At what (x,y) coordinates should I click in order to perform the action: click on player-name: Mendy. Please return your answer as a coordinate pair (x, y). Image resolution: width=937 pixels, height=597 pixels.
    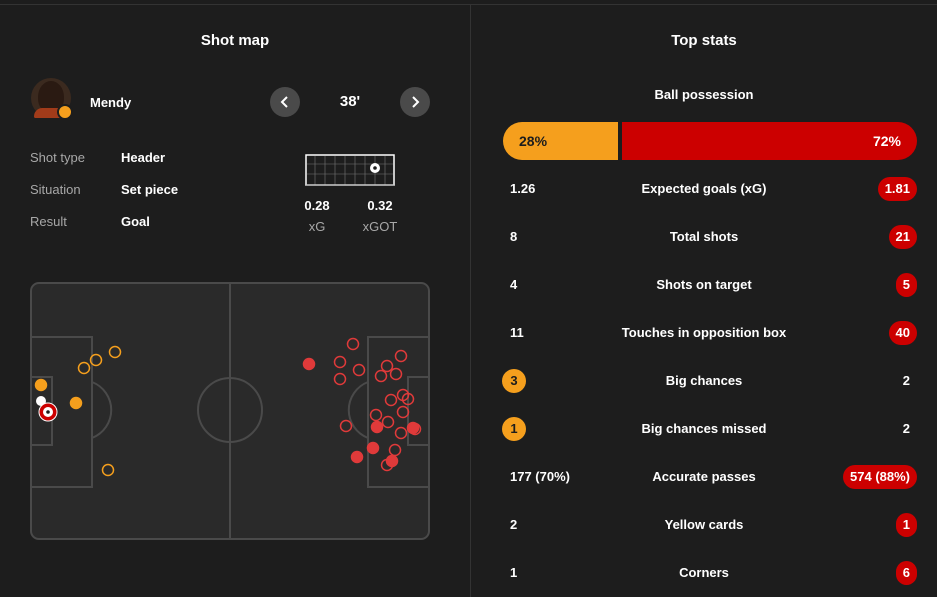
    Looking at the image, I should click on (111, 102).